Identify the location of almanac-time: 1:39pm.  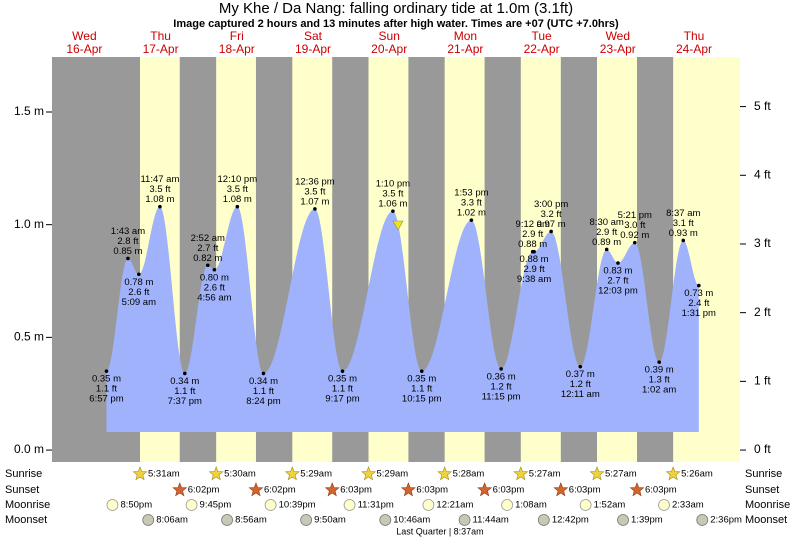
(647, 520).